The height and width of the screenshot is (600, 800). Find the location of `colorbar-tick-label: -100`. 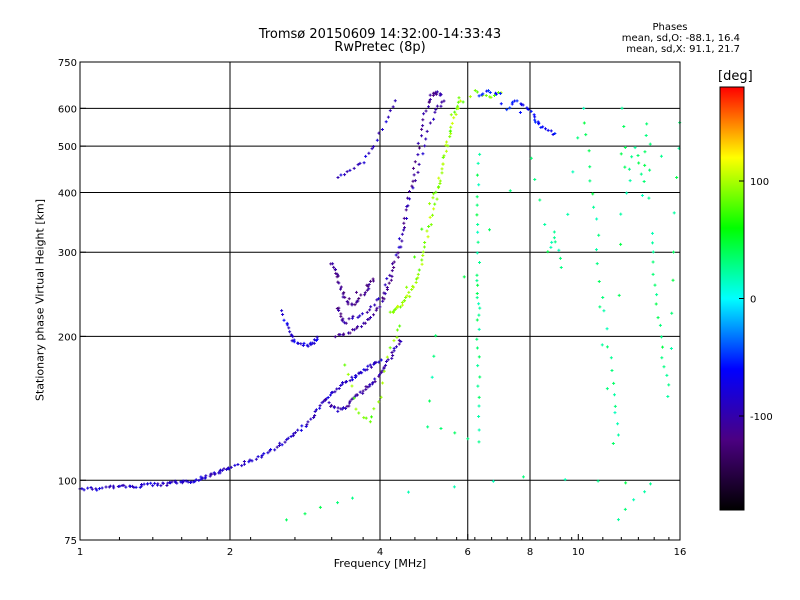

colorbar-tick-label: -100 is located at coordinates (761, 417).